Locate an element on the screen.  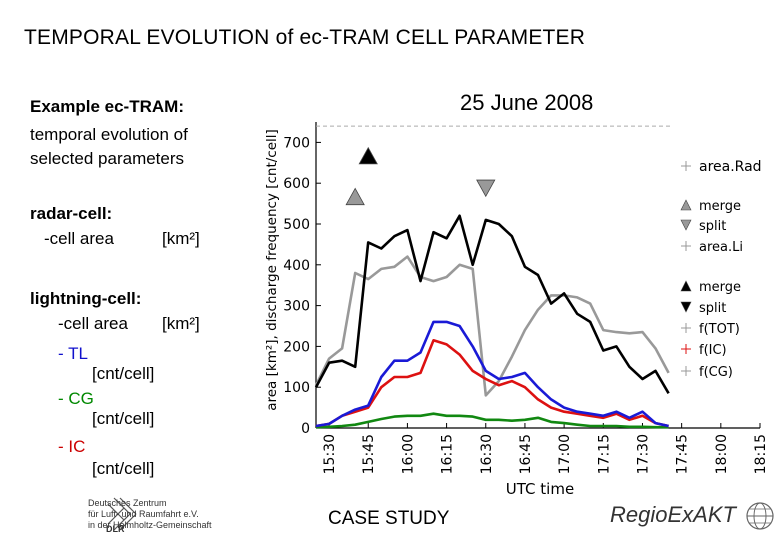
dlr-line2: für Luft- und Raumfahrt e.V. is located at coordinates (143, 514).